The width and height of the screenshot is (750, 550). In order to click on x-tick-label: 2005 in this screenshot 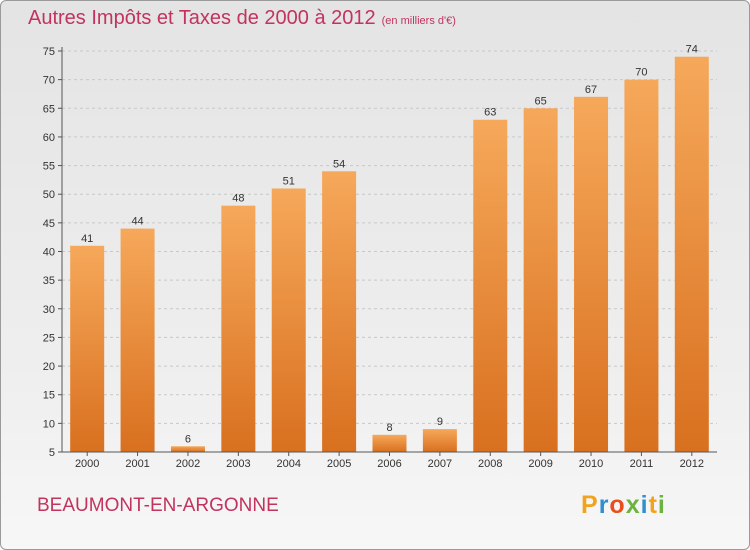, I will do `click(339, 464)`.